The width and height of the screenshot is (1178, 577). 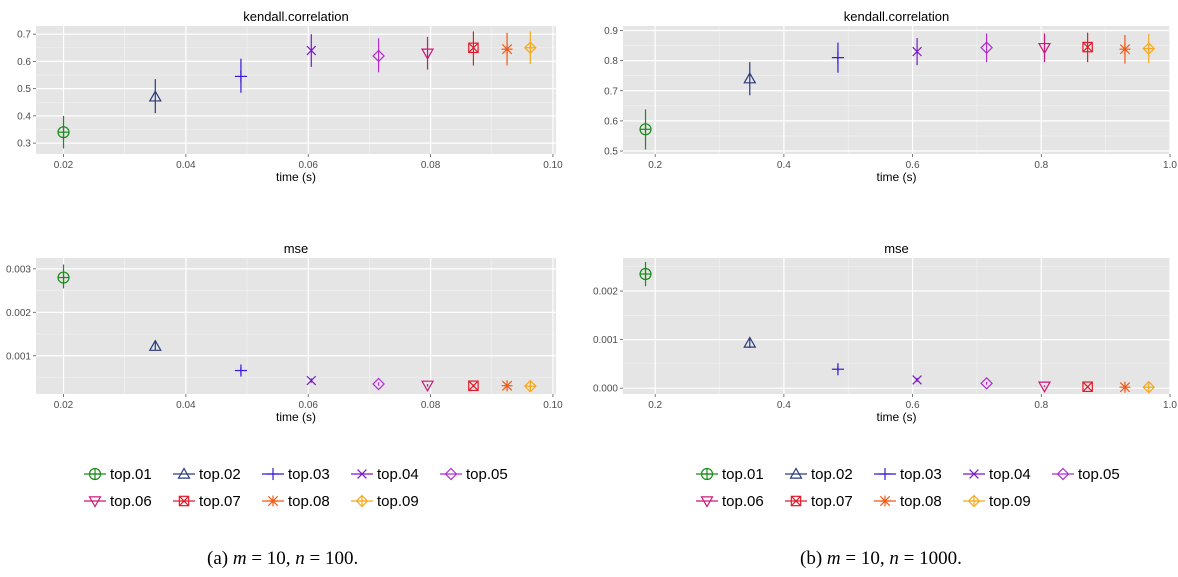 I want to click on caption-a: (a) m = 10, n = 100., so click(x=283, y=558).